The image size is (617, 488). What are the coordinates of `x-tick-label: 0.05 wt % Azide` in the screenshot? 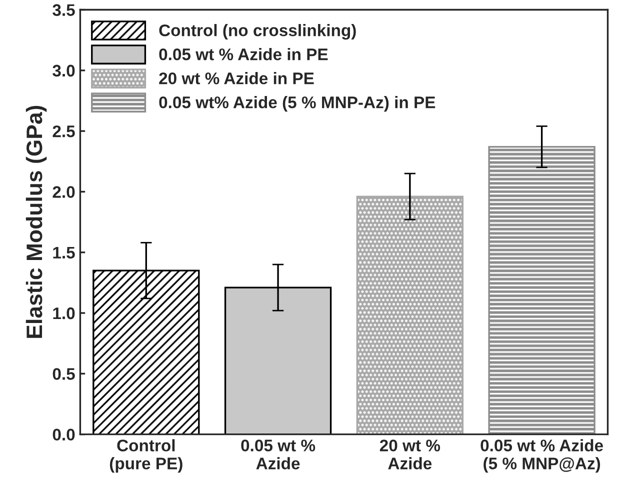 It's located at (278, 455).